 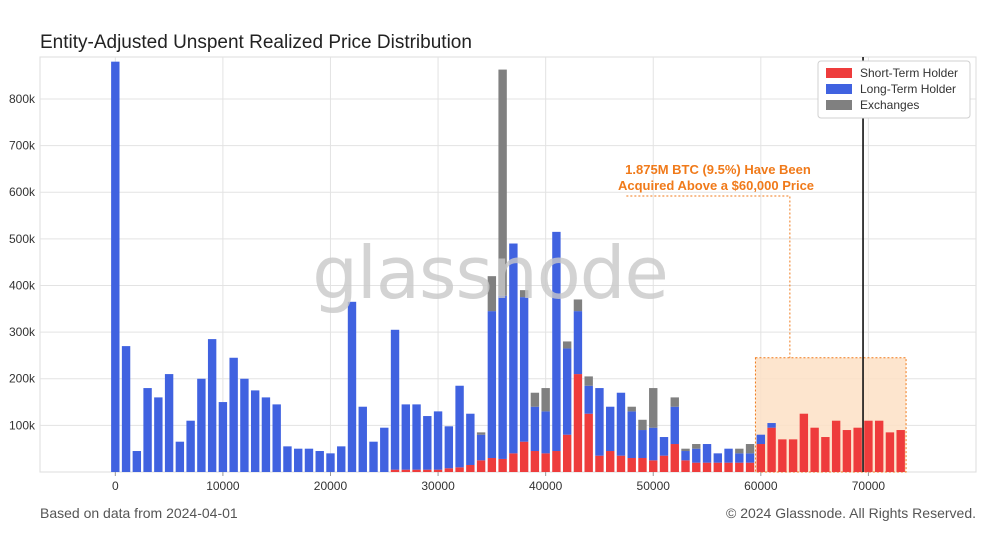 What do you see at coordinates (115, 486) in the screenshot?
I see `x-tick-label: 0` at bounding box center [115, 486].